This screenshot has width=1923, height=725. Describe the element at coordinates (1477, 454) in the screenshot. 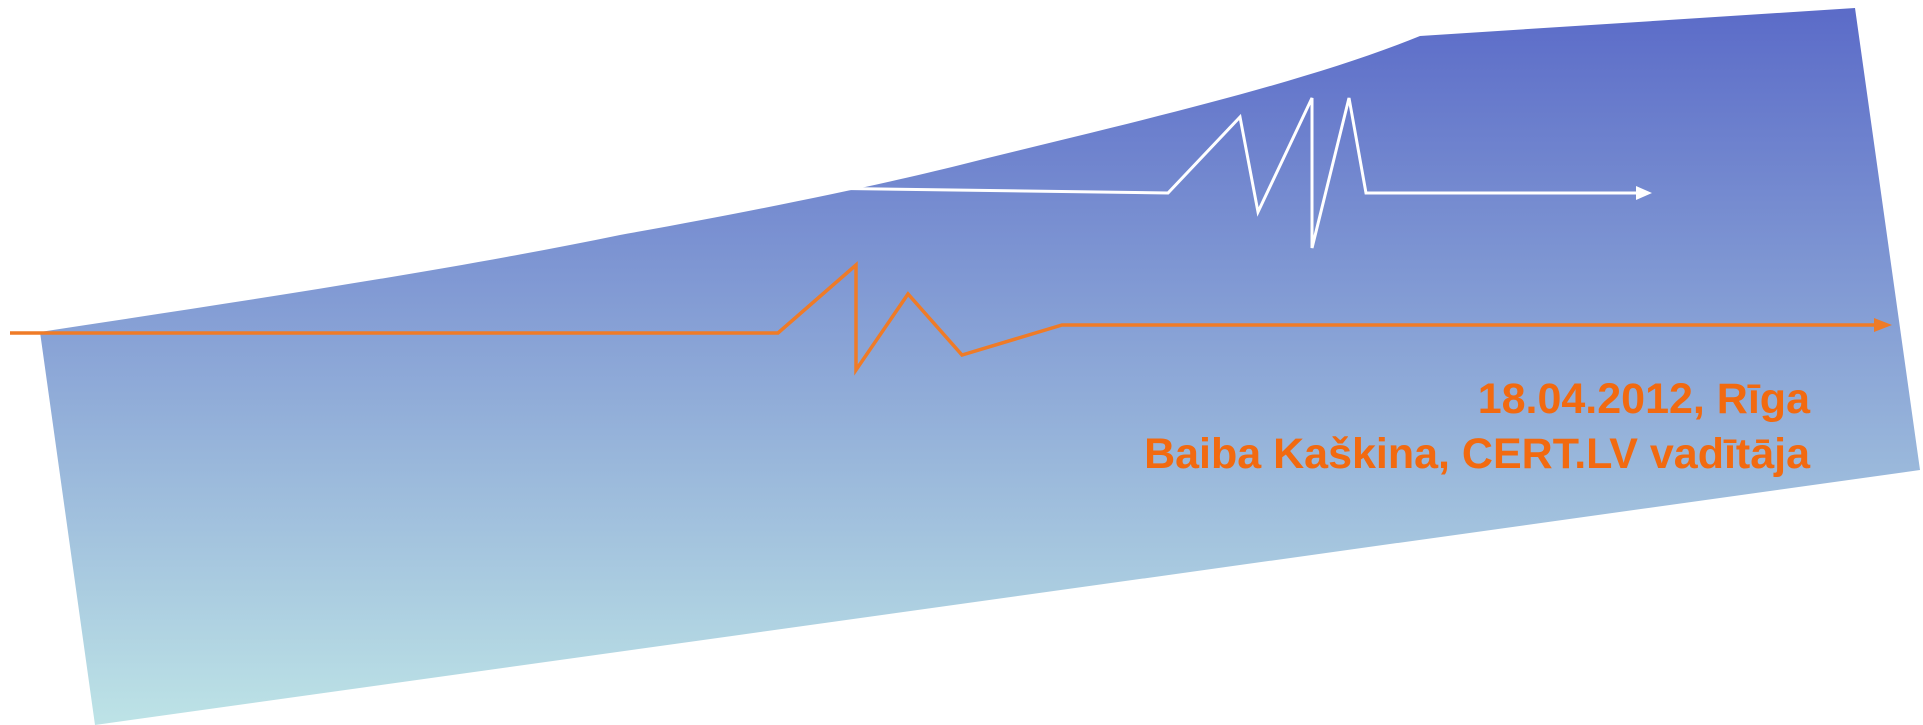

I see `author-line-text: Baiba Kaškina, CERT.LV vadītāja` at that location.